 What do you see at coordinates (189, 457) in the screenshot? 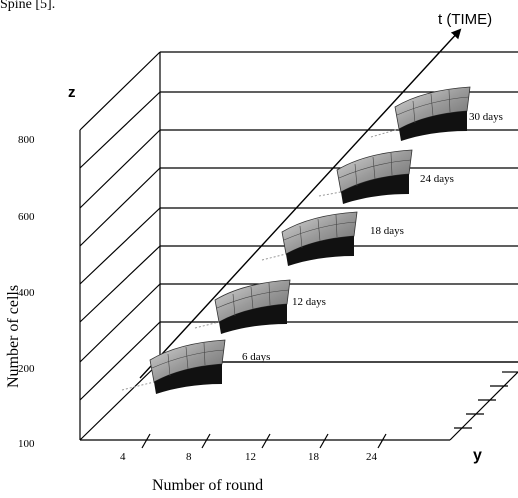
I see `x-tick-label-8: 8` at bounding box center [189, 457].